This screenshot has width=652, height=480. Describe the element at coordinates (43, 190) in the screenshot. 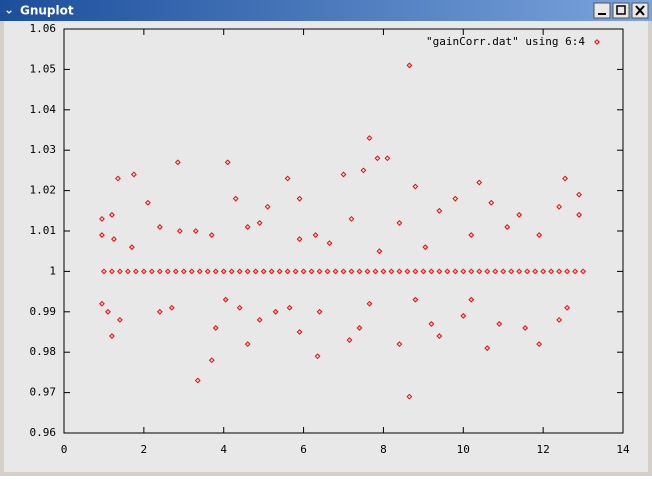

I see `y-tick-label: 1.02` at that location.